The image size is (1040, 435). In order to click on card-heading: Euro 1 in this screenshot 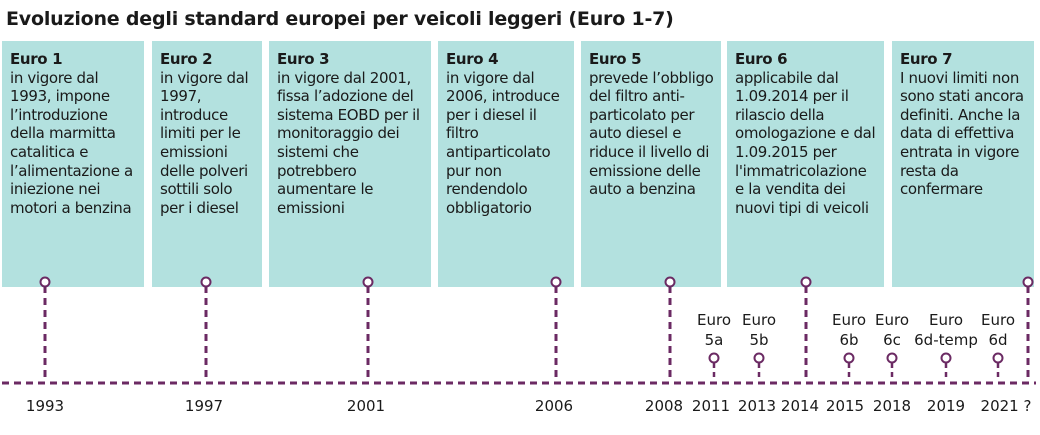, I will do `click(36, 59)`.